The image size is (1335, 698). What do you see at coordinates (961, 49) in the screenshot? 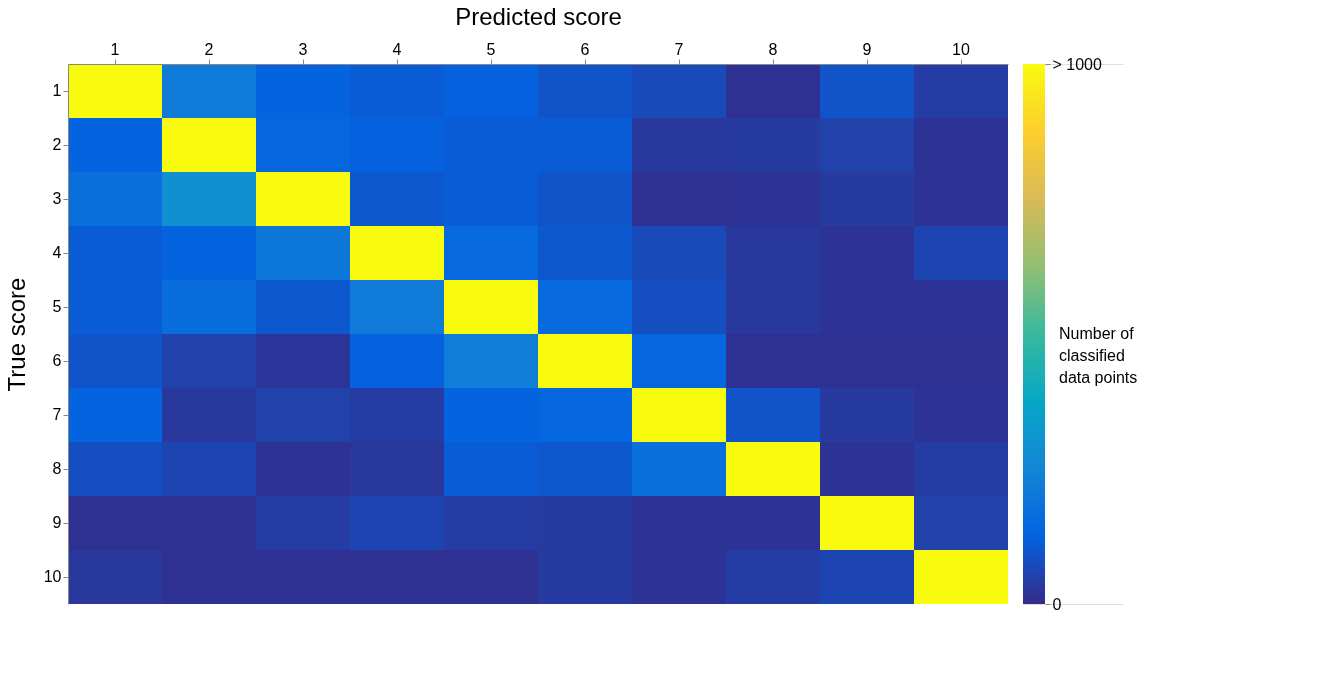
I see `x-tick-label: 10` at bounding box center [961, 49].